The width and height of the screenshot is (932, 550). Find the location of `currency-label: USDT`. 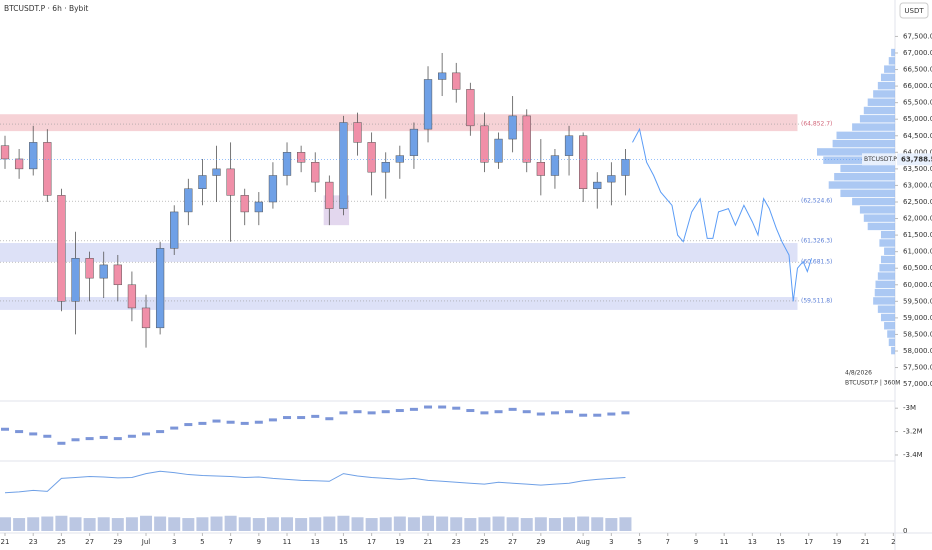

currency-label: USDT is located at coordinates (914, 11).